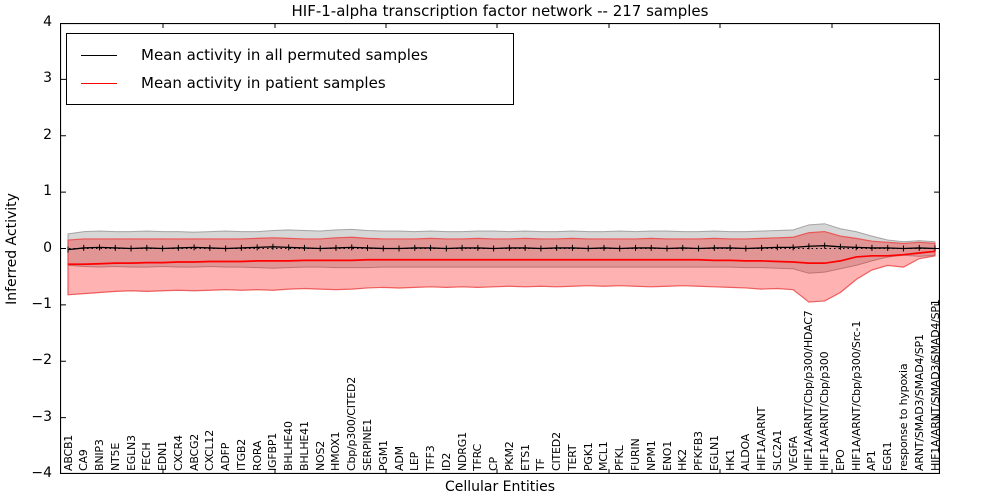 The image size is (1000, 500). Describe the element at coordinates (47, 134) in the screenshot. I see `y-tick-label: 2` at that location.